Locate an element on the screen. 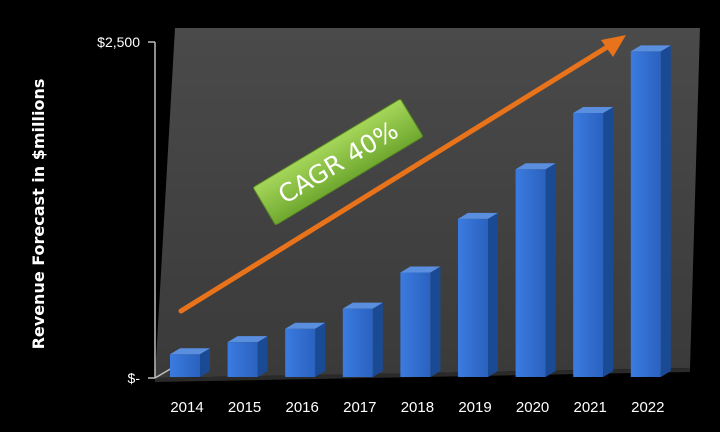 Image resolution: width=720 pixels, height=432 pixels. bar-front-2015 is located at coordinates (242, 359).